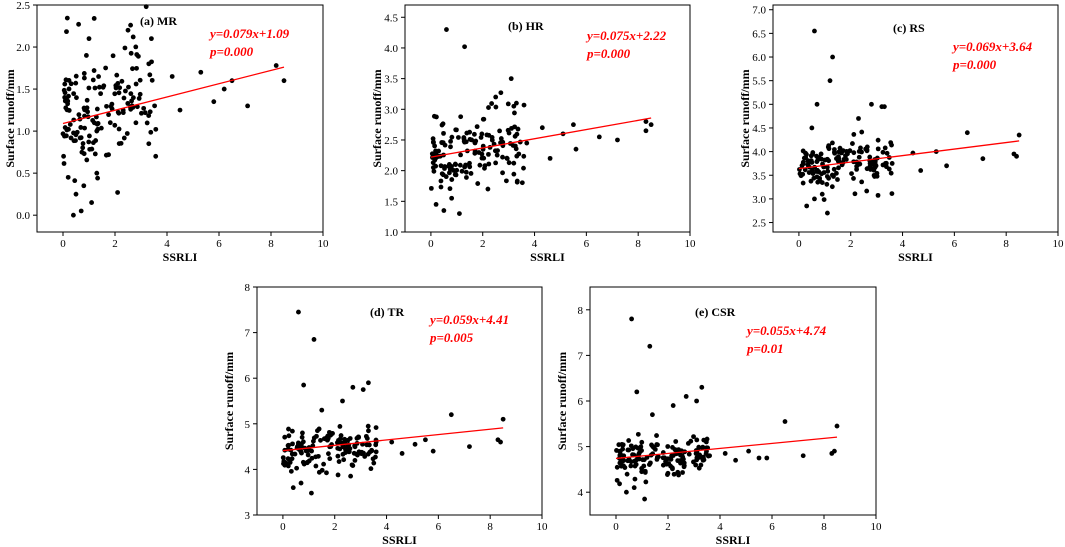 The image size is (1065, 547). I want to click on y-tick-label: 4.0, so click(391, 49).